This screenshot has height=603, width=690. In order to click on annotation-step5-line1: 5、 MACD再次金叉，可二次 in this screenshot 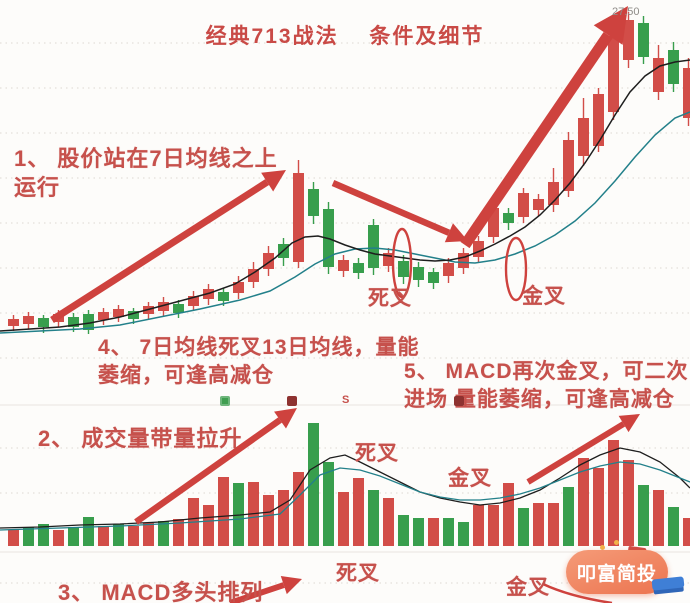, I will do `click(546, 371)`.